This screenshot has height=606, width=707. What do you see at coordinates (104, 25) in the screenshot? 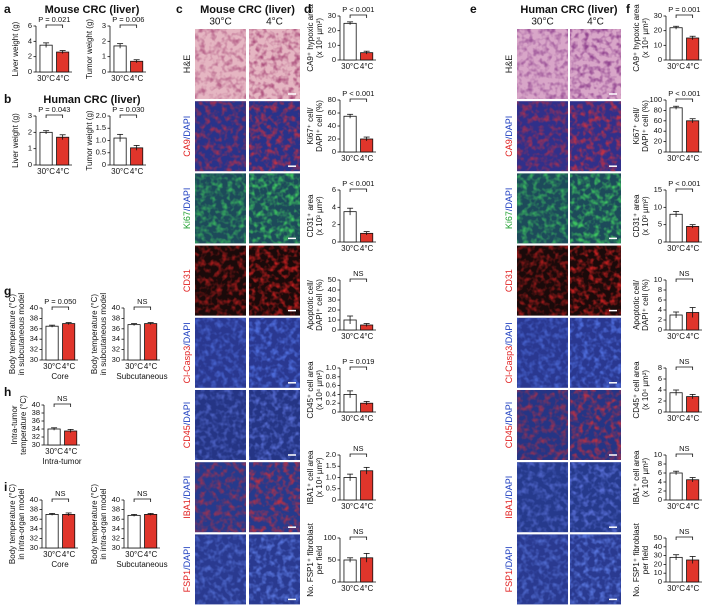
I see `y-tick-label: 3` at bounding box center [104, 25].